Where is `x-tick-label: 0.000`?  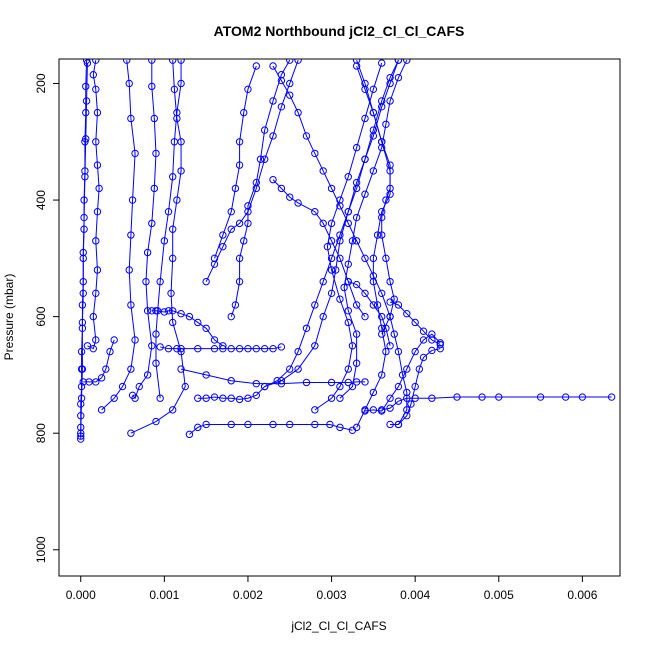
x-tick-label: 0.000 is located at coordinates (81, 595).